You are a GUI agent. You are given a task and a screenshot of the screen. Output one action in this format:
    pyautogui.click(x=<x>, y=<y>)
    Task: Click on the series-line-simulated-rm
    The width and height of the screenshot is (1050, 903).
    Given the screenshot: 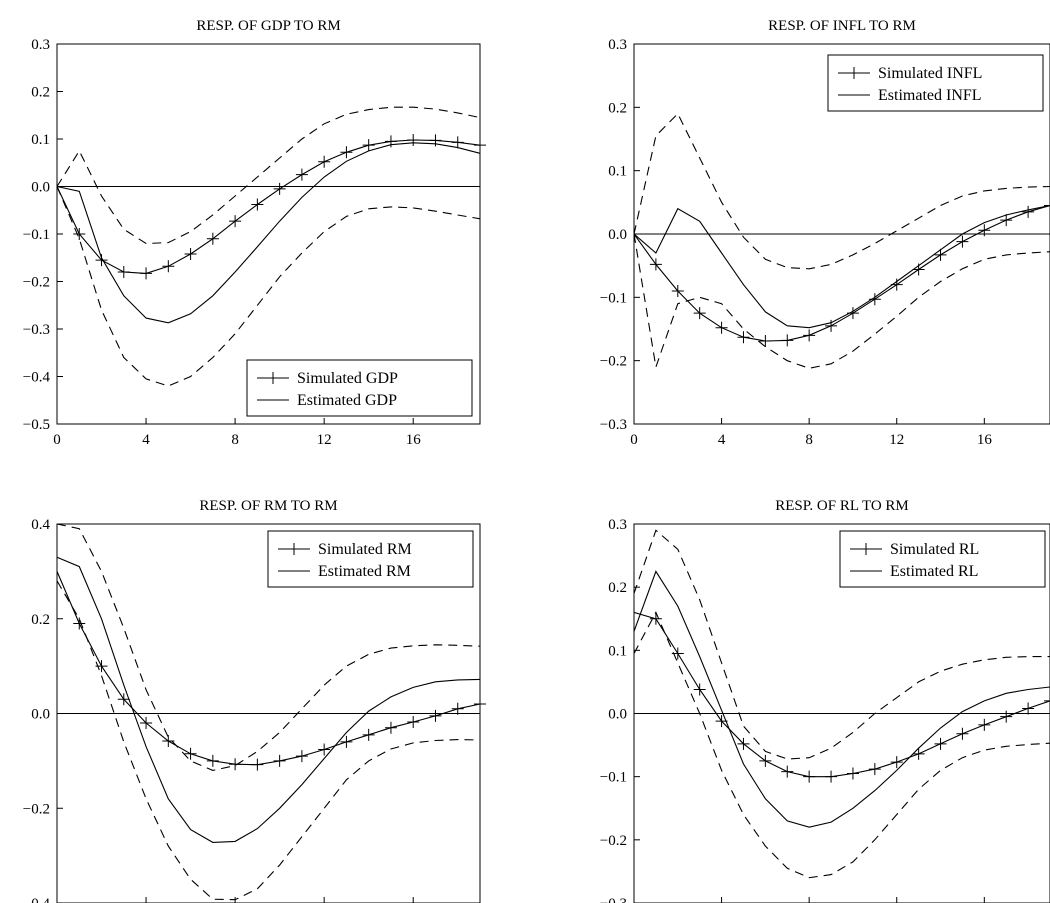 What is the action you would take?
    pyautogui.click(x=268, y=668)
    